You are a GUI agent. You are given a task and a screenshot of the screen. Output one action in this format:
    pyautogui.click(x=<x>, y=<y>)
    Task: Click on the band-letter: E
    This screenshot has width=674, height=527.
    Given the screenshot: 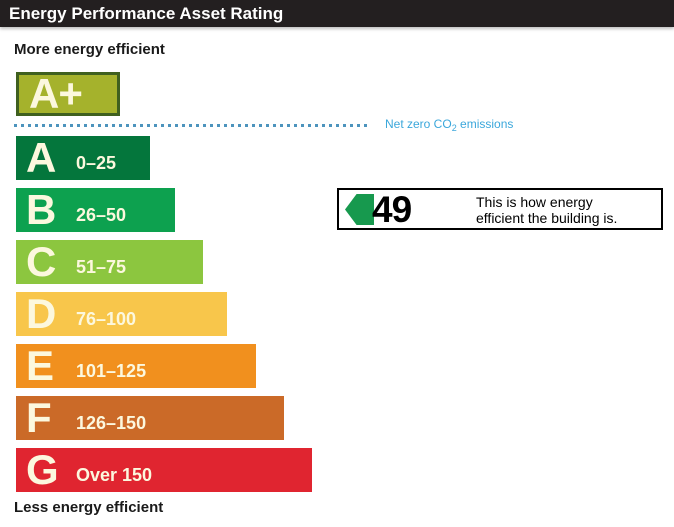 What is the action you would take?
    pyautogui.click(x=40, y=365)
    